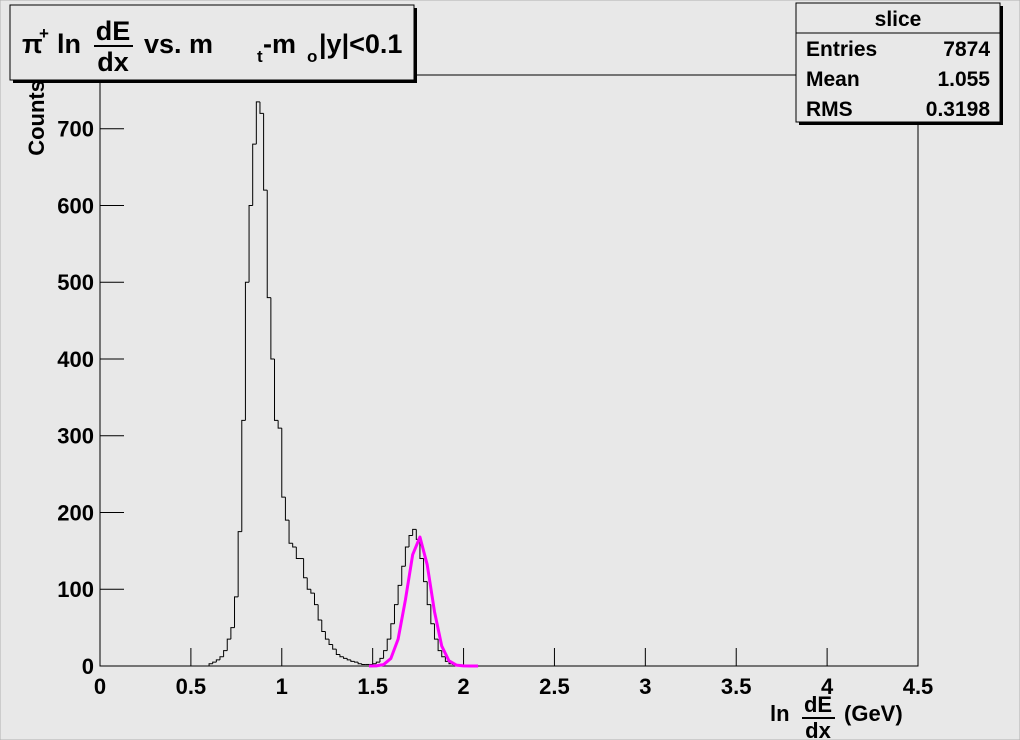 The image size is (1020, 740). What do you see at coordinates (966, 49) in the screenshot?
I see `stats-value: 7874` at bounding box center [966, 49].